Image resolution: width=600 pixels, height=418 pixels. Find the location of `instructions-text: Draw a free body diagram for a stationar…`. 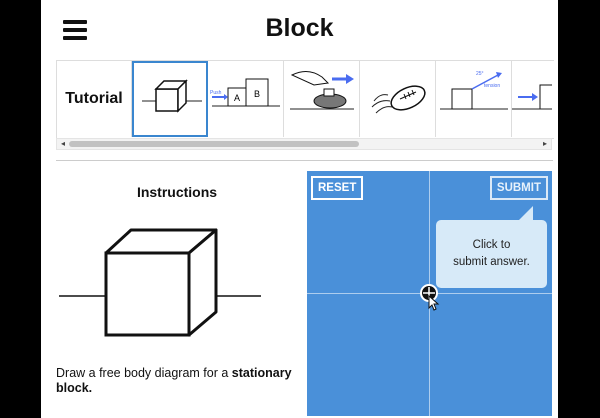

instructions-text: Draw a free body diagram for a stationar… is located at coordinates (178, 381).